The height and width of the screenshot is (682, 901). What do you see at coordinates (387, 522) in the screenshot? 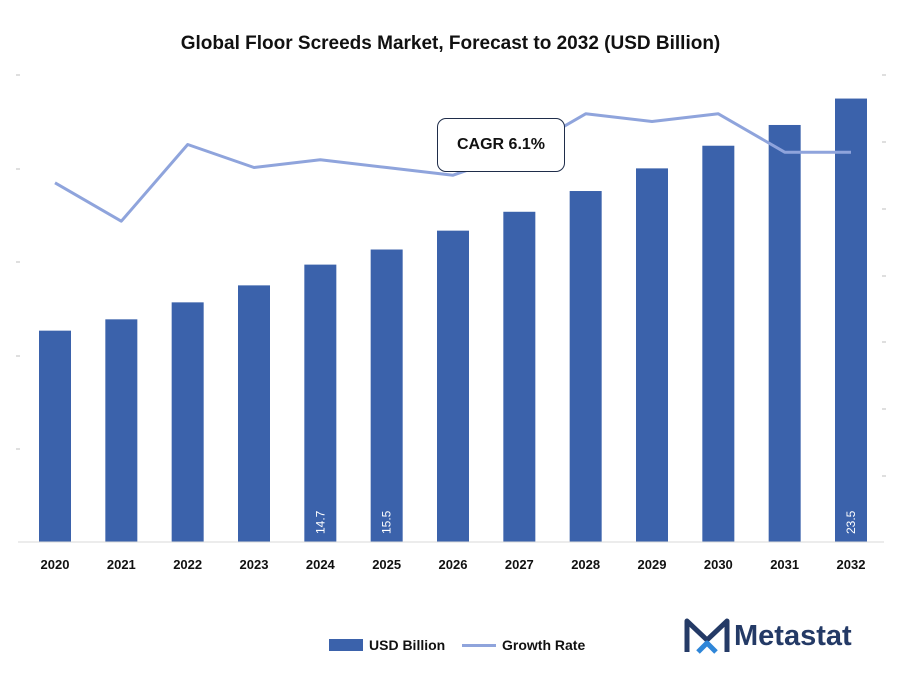
I see `bar-data-label: 15.5` at bounding box center [387, 522].